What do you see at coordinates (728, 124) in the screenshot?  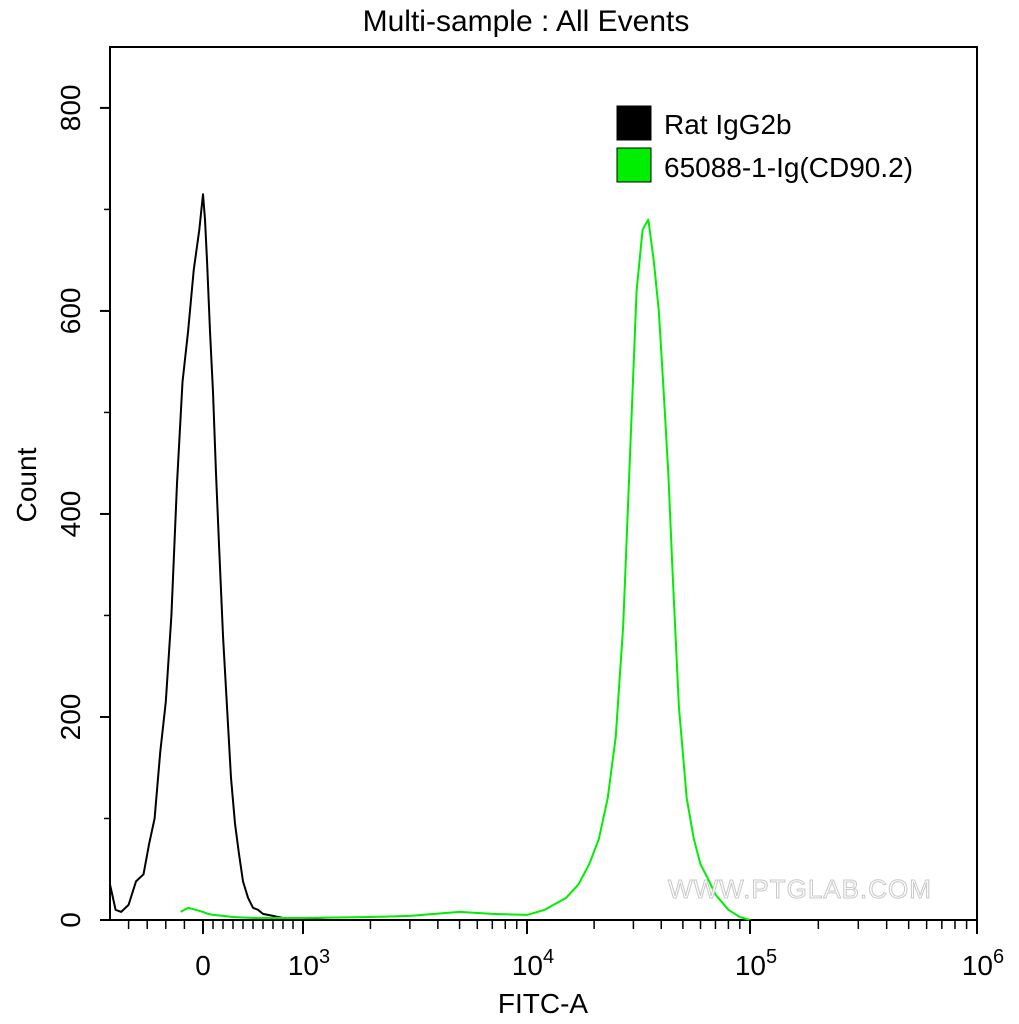 I see `legend-label-rat-igg2b: Rat IgG2b` at bounding box center [728, 124].